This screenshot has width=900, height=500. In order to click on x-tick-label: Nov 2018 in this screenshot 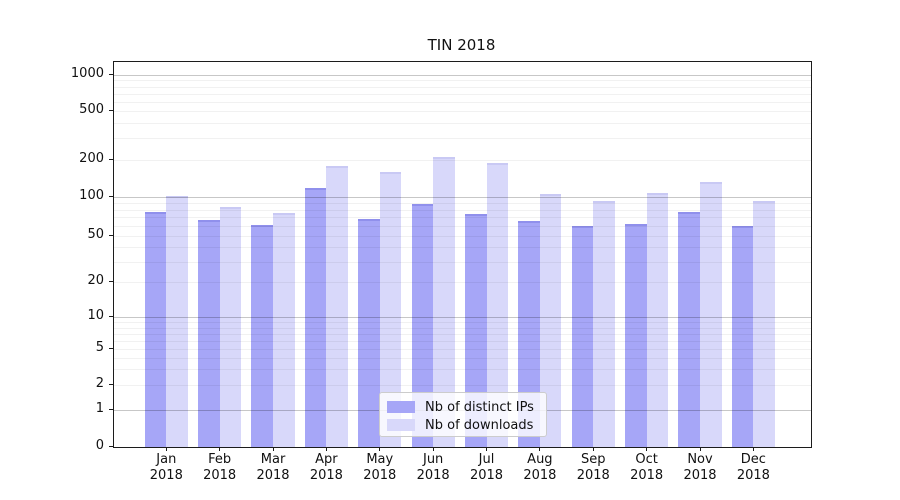, I will do `click(700, 468)`.